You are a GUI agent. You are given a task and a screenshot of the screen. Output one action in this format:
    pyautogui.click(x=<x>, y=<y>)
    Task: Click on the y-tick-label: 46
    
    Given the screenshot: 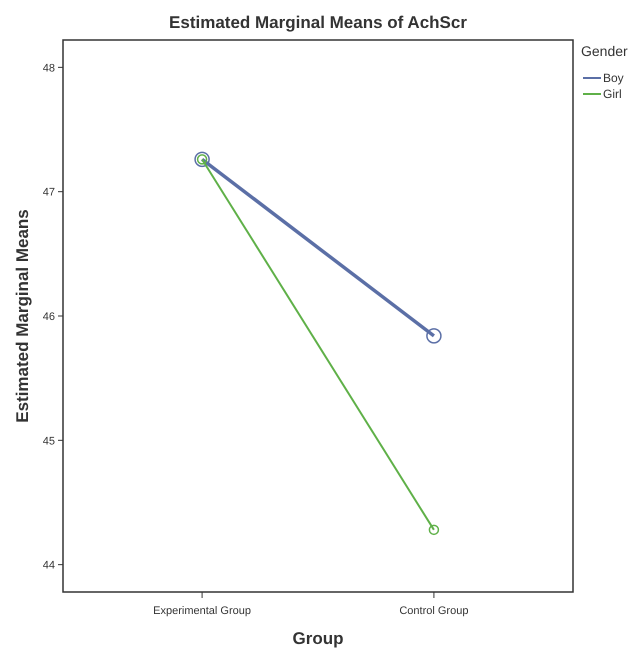 What is the action you would take?
    pyautogui.click(x=48, y=317)
    